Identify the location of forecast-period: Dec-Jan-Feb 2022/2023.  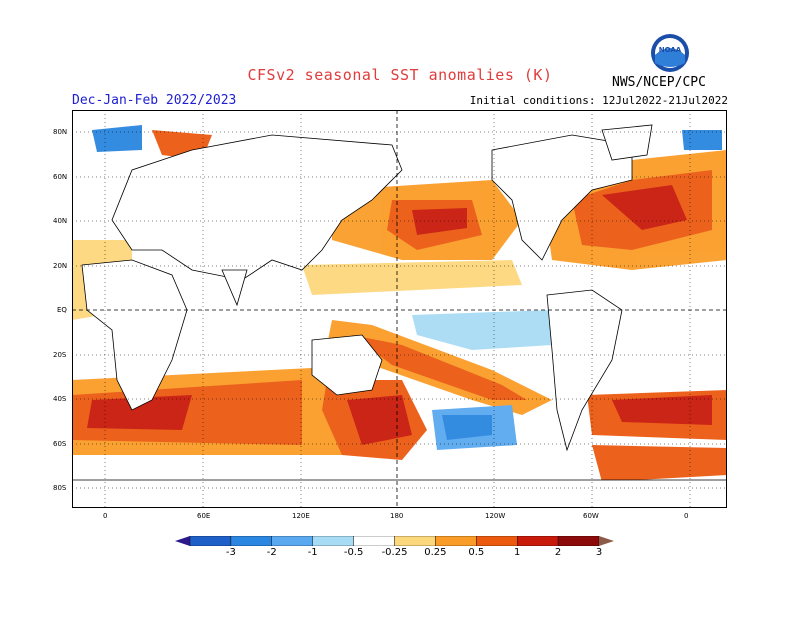
(154, 100).